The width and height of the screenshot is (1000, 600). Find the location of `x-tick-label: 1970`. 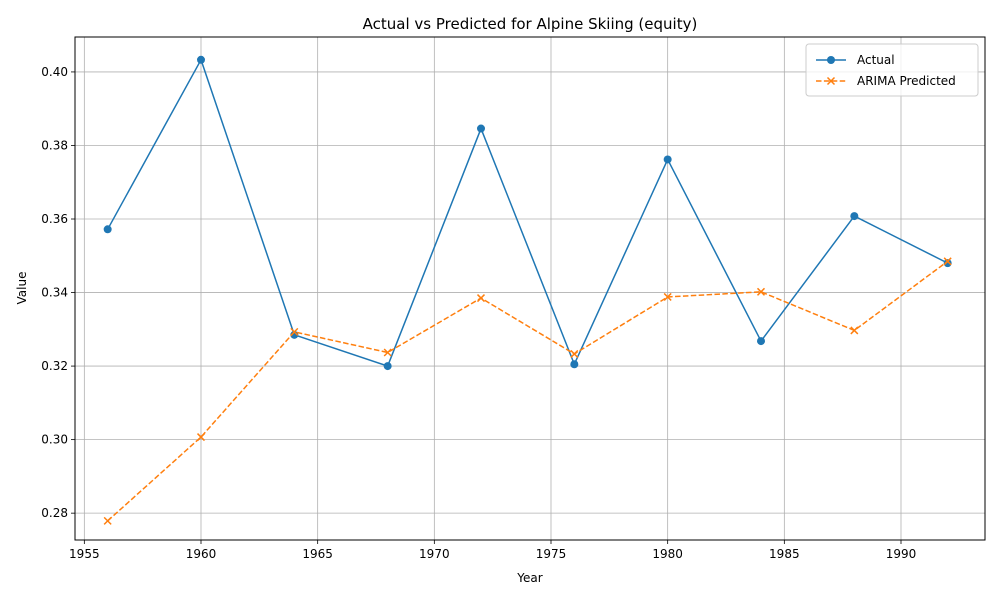

x-tick-label: 1970 is located at coordinates (434, 554).